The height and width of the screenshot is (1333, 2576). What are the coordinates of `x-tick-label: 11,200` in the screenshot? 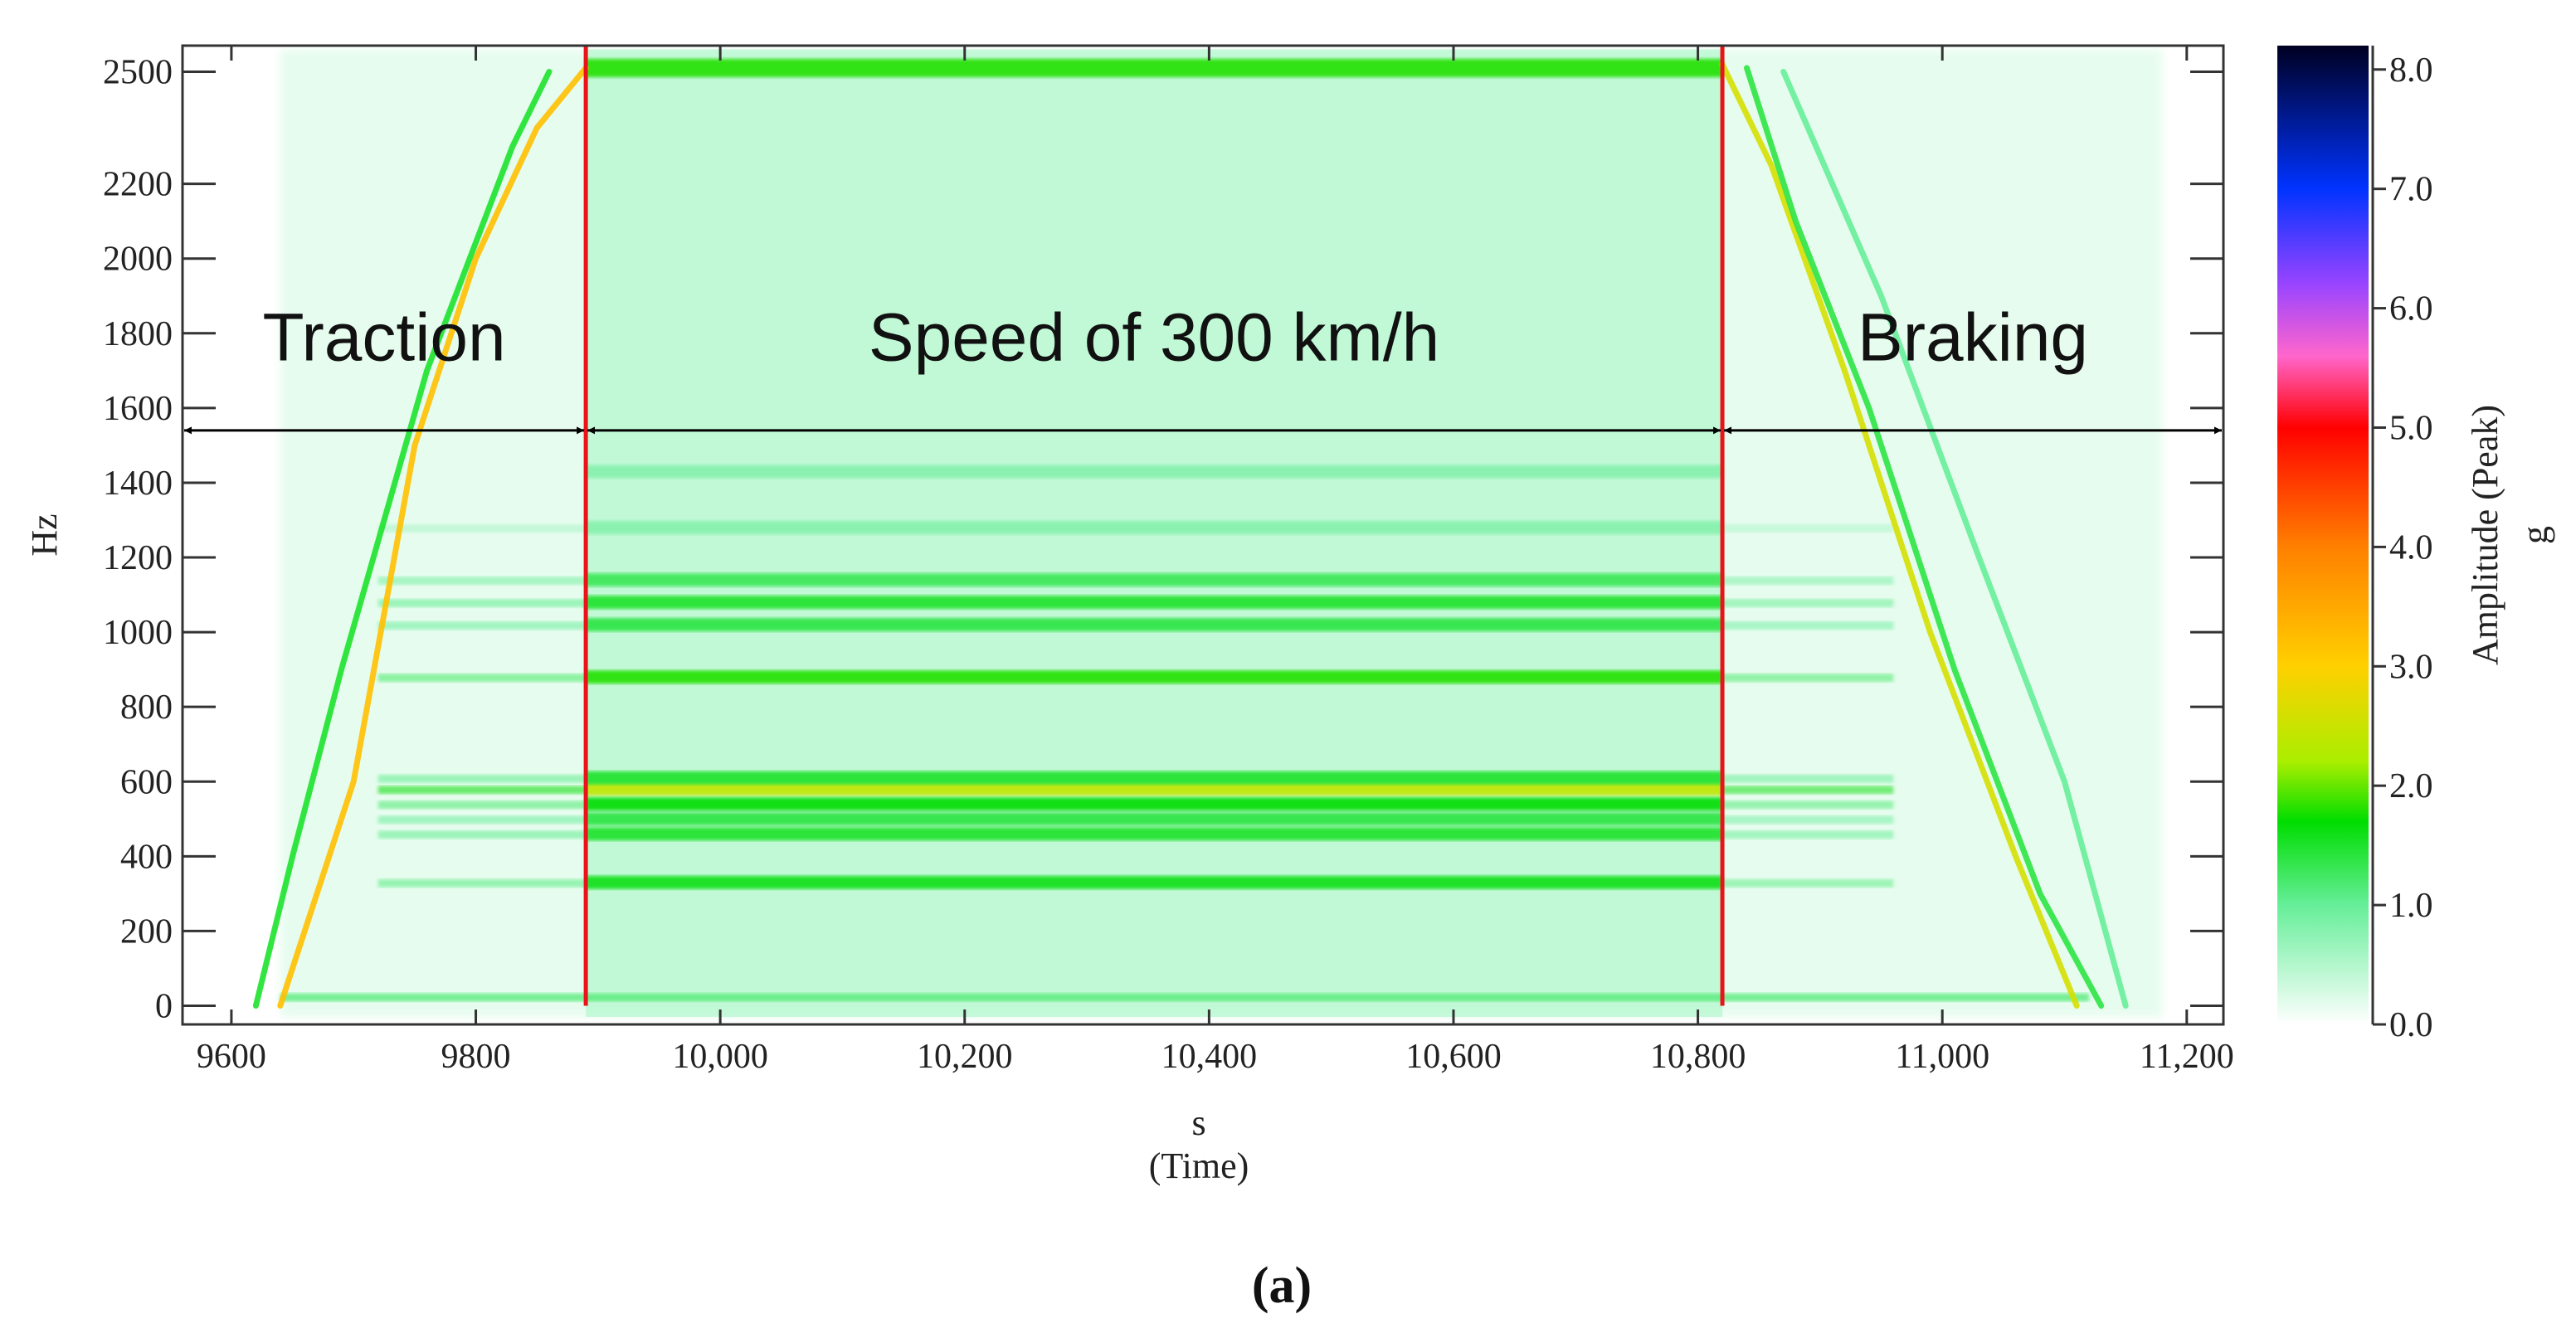 It's located at (2187, 1057).